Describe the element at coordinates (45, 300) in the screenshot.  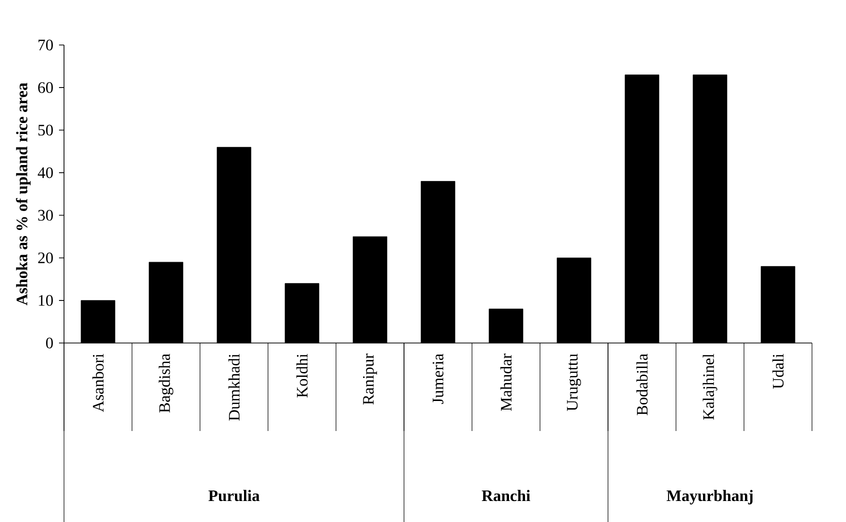
I see `y-tick-label: 10` at that location.